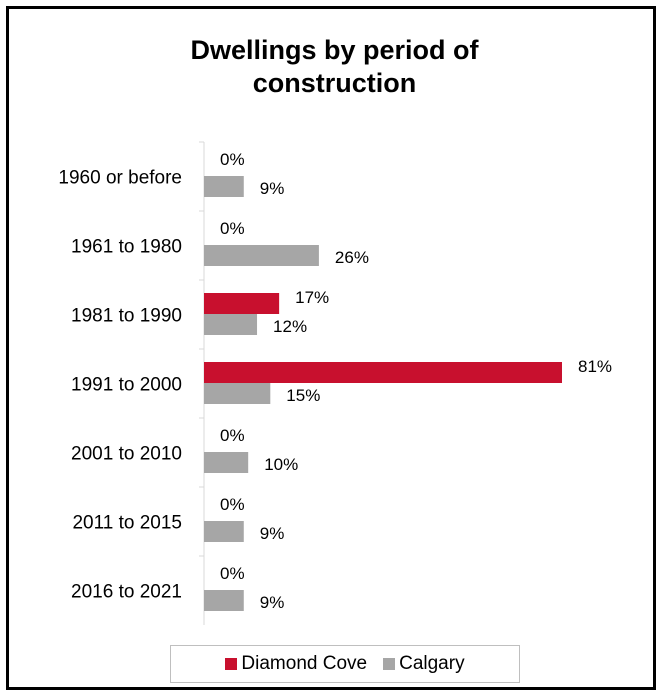  What do you see at coordinates (312, 297) in the screenshot?
I see `data-label-diamond-cove-1981-to-1990: 17%` at bounding box center [312, 297].